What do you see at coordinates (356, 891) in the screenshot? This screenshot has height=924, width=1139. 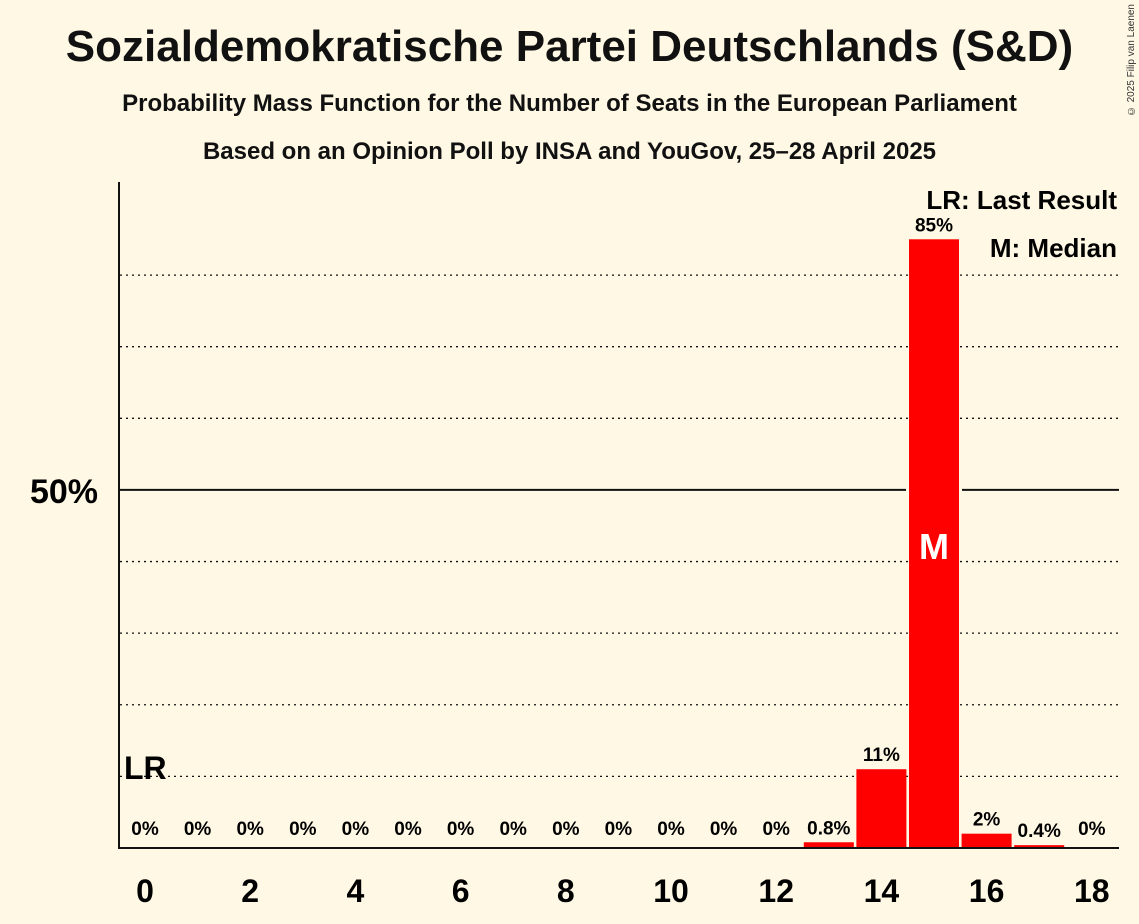 I see `x-tick-4: 4` at bounding box center [356, 891].